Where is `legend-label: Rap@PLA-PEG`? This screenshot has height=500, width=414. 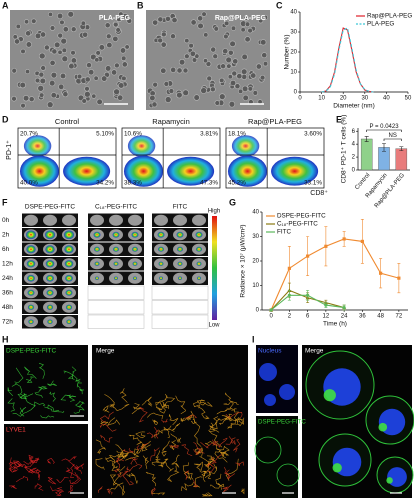
legend-label: Rap@PLA-PEG is located at coordinates (389, 16).